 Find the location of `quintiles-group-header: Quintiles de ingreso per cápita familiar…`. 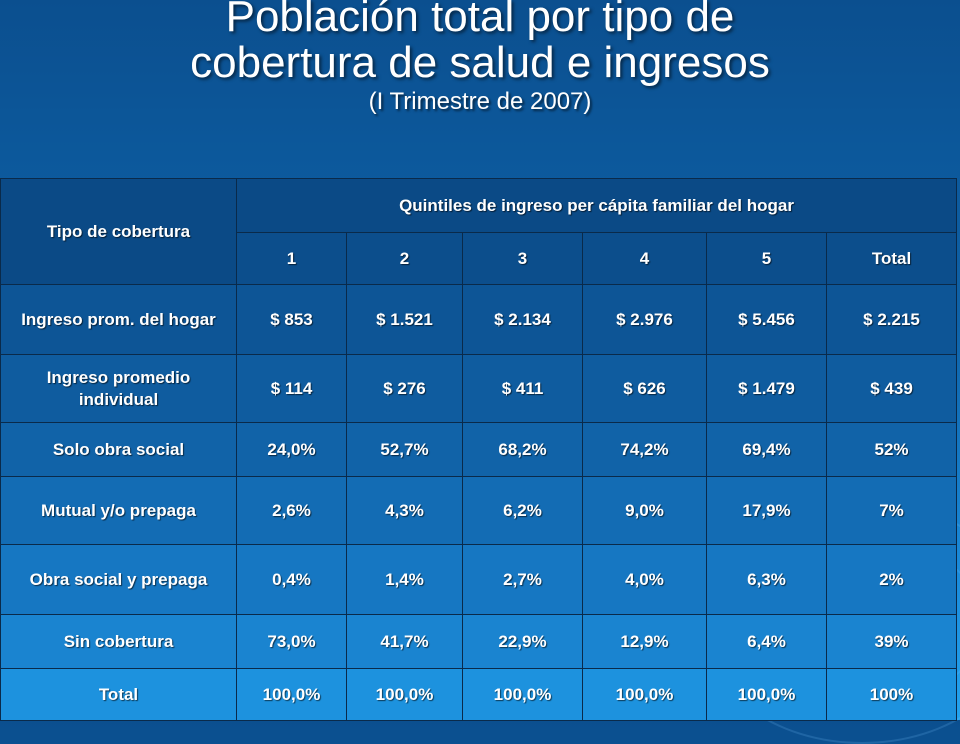

quintiles-group-header: Quintiles de ingreso per cápita familiar… is located at coordinates (596, 205).